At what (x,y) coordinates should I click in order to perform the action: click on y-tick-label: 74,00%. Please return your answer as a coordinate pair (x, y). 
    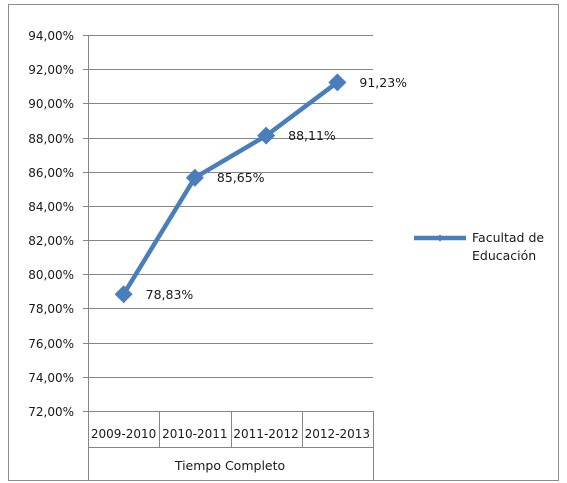
    Looking at the image, I should click on (51, 378).